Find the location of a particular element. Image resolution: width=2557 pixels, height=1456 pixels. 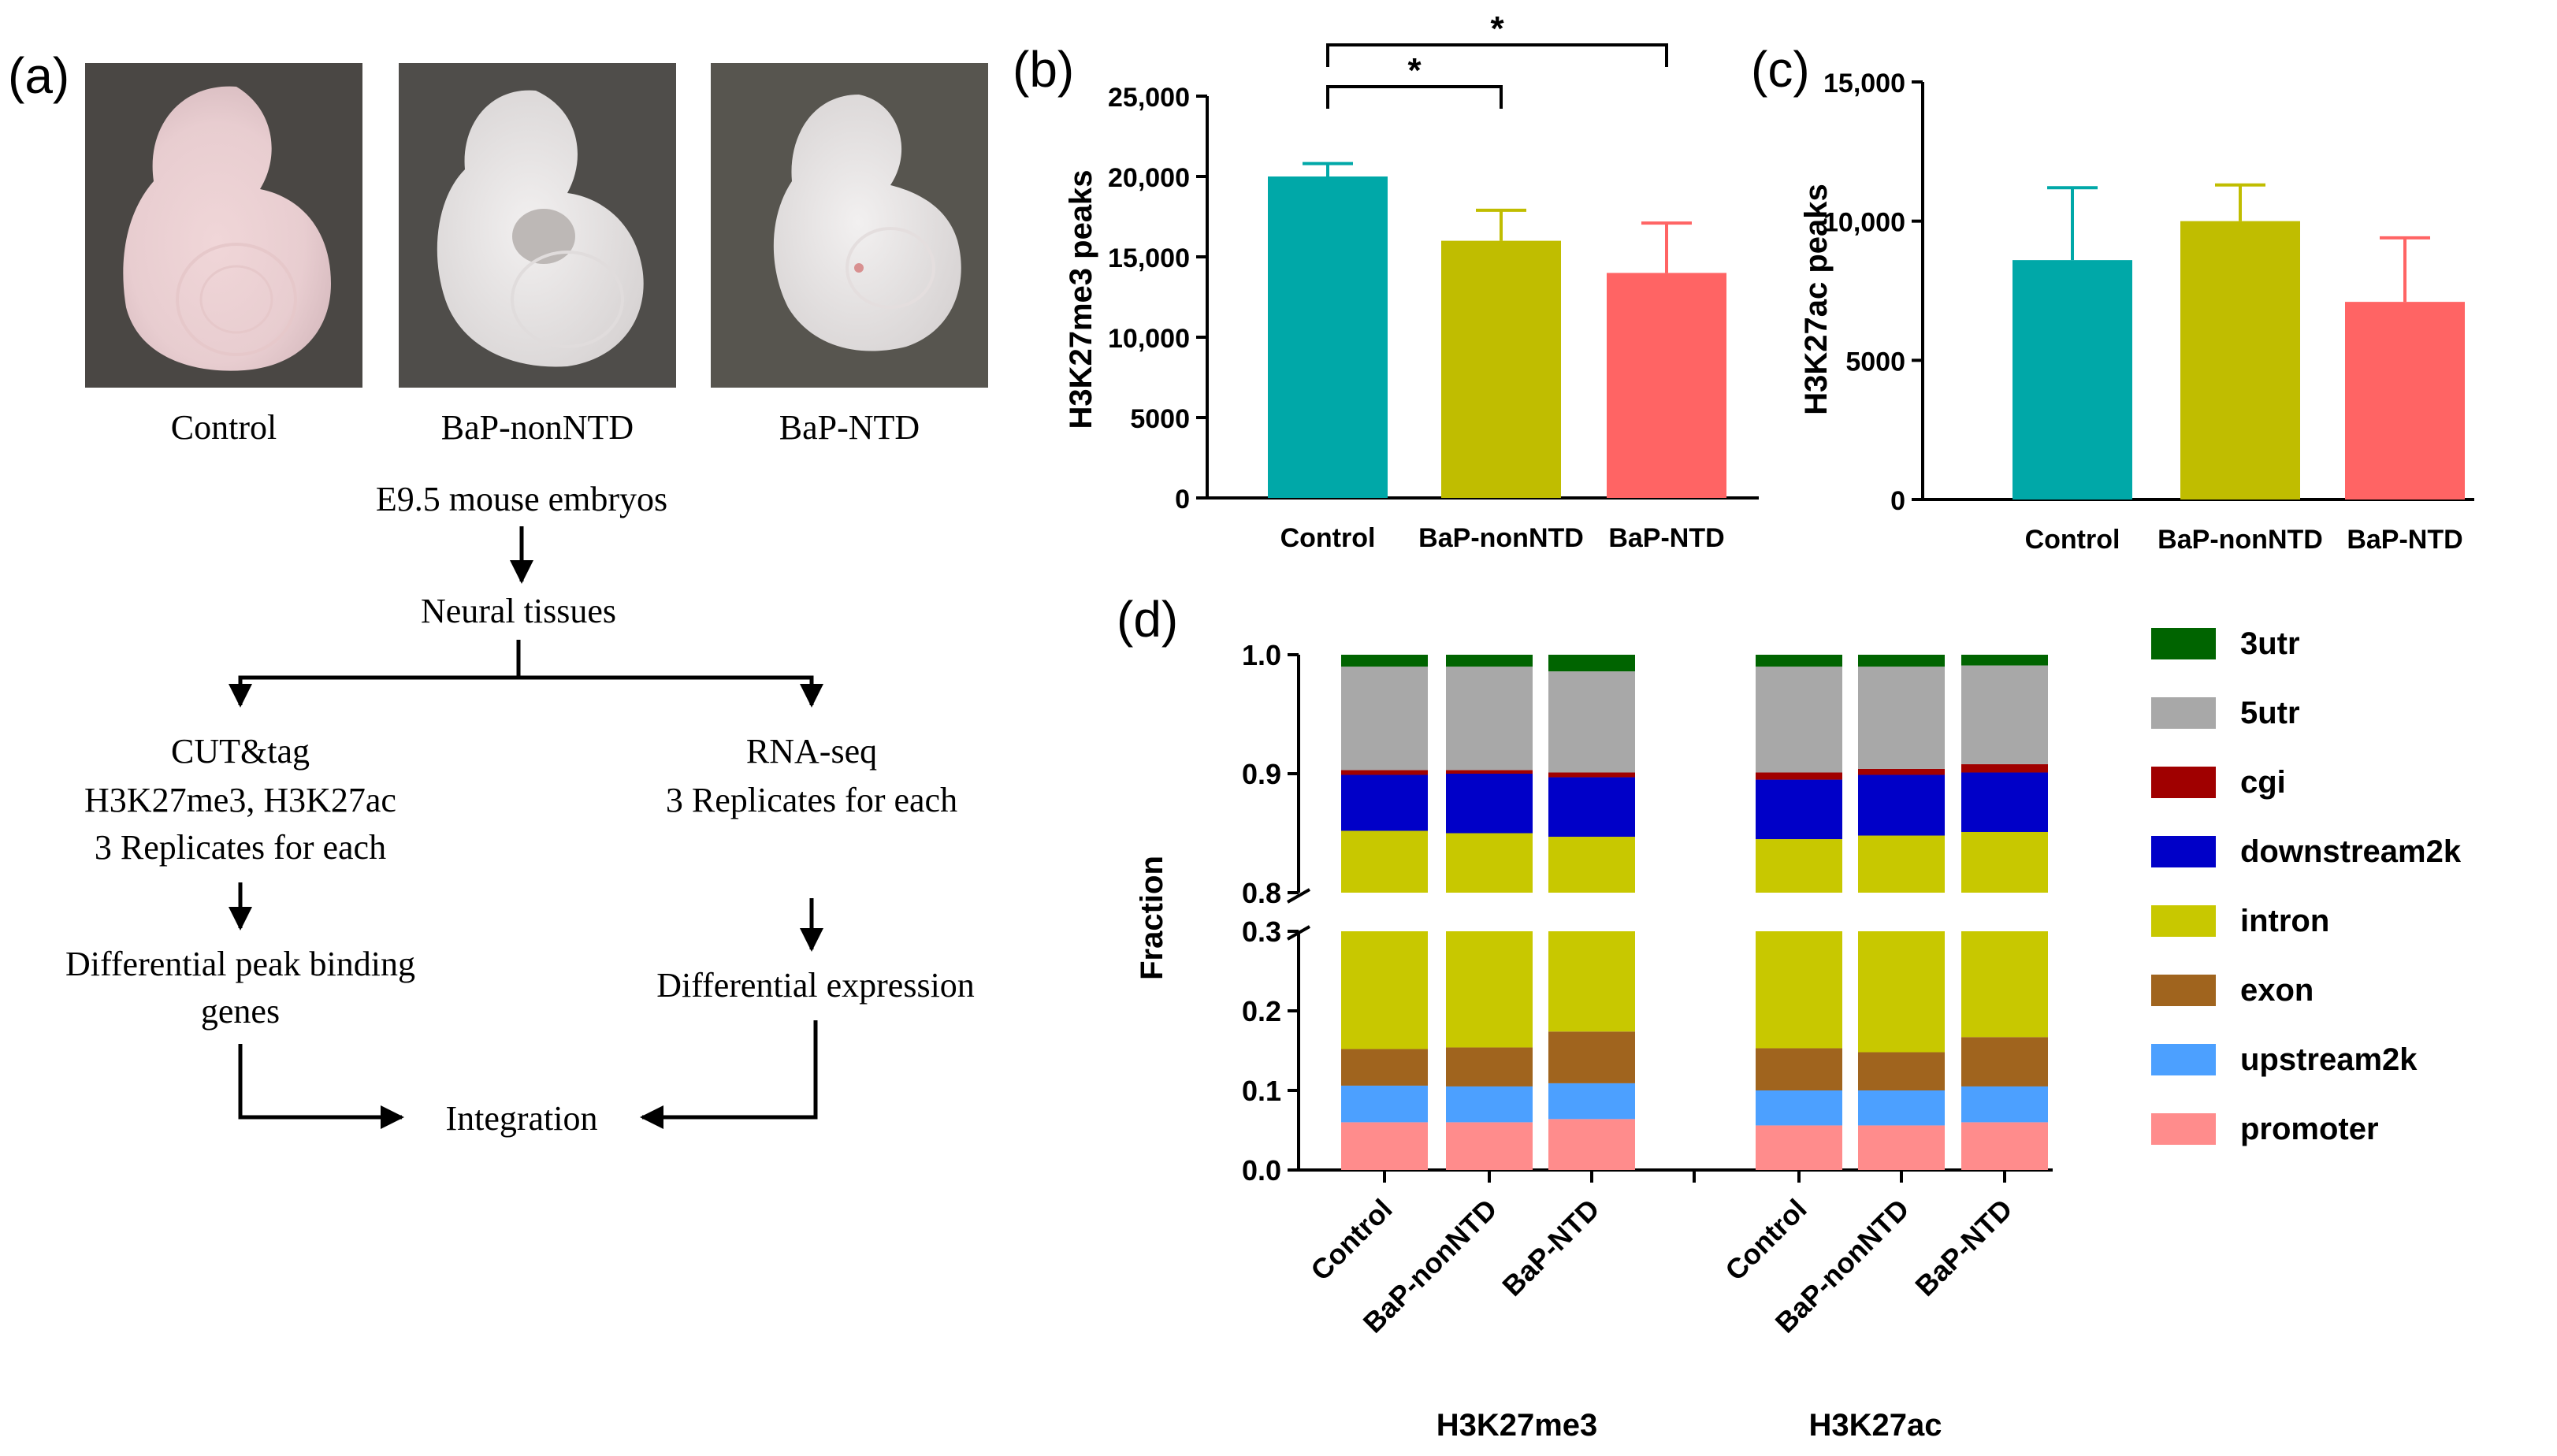

chart-b-ytick-label: 25,000 is located at coordinates (1149, 98).